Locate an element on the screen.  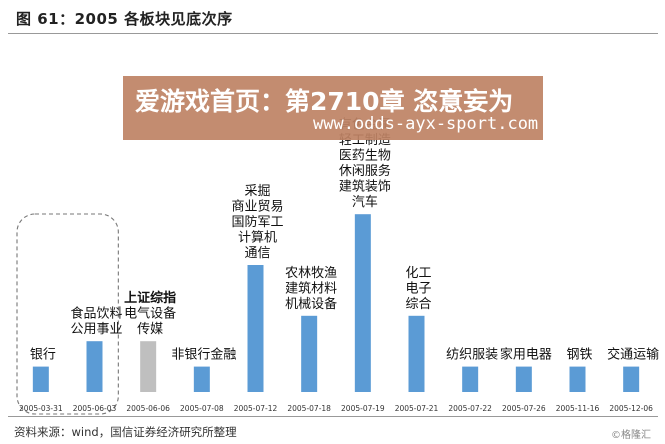
sector-label: 农林牧渔 is located at coordinates (311, 273).